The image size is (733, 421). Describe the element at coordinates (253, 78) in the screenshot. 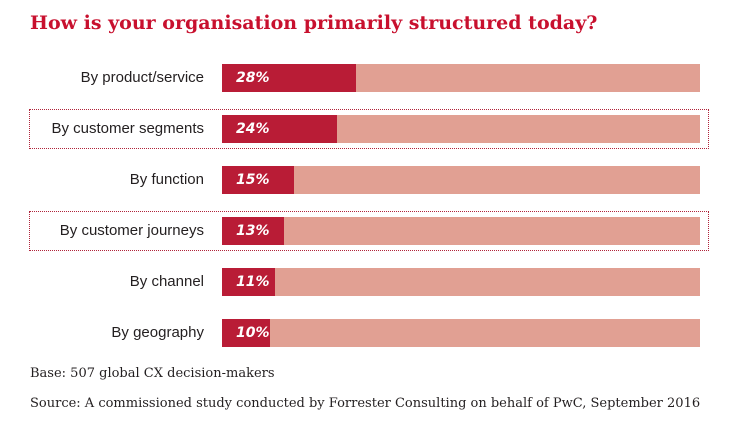

I see `value-label: 28%` at that location.